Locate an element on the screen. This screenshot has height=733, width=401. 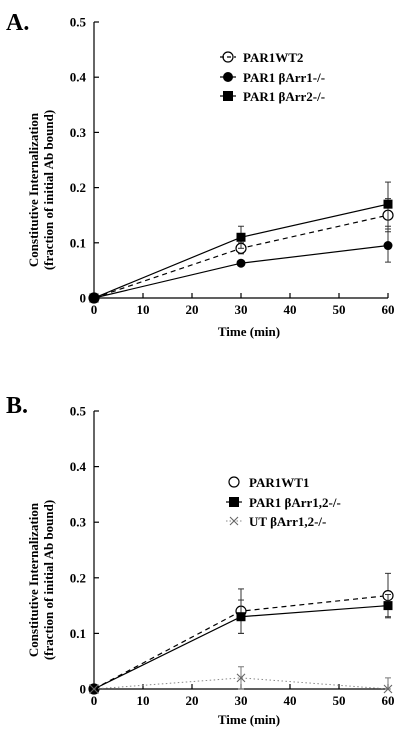
legend-open-circle-marker is located at coordinates (234, 482).